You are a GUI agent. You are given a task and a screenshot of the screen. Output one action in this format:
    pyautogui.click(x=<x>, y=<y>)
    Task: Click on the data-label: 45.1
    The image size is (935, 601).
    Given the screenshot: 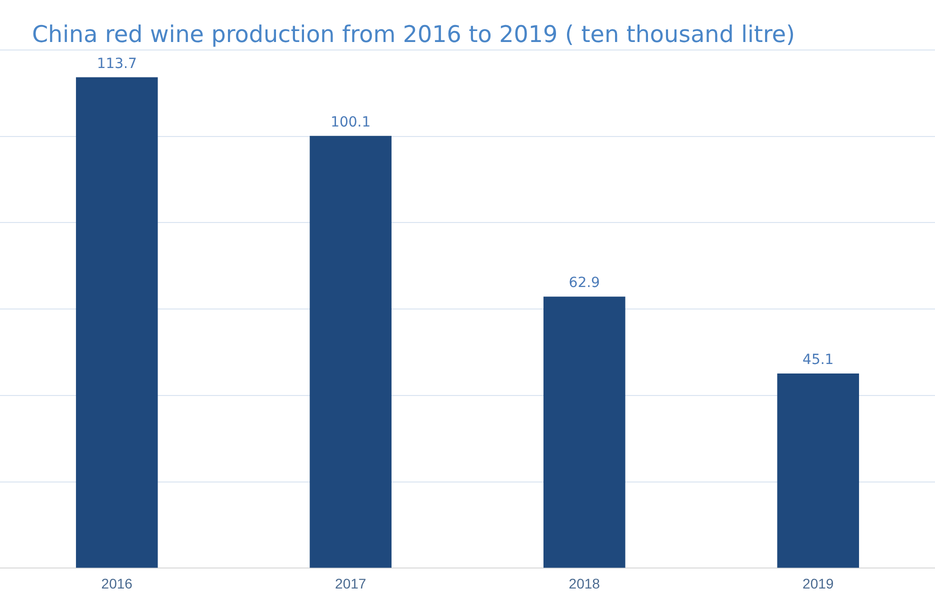 What is the action you would take?
    pyautogui.click(x=818, y=360)
    